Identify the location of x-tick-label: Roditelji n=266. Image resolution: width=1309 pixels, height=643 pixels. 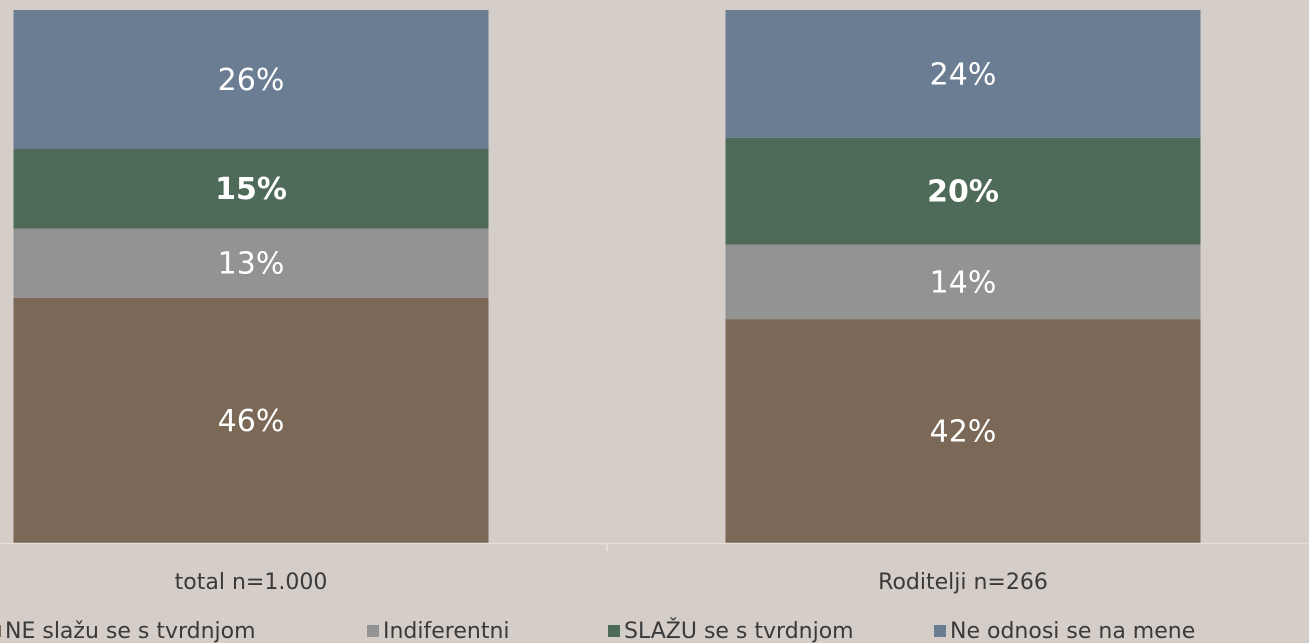
(963, 582).